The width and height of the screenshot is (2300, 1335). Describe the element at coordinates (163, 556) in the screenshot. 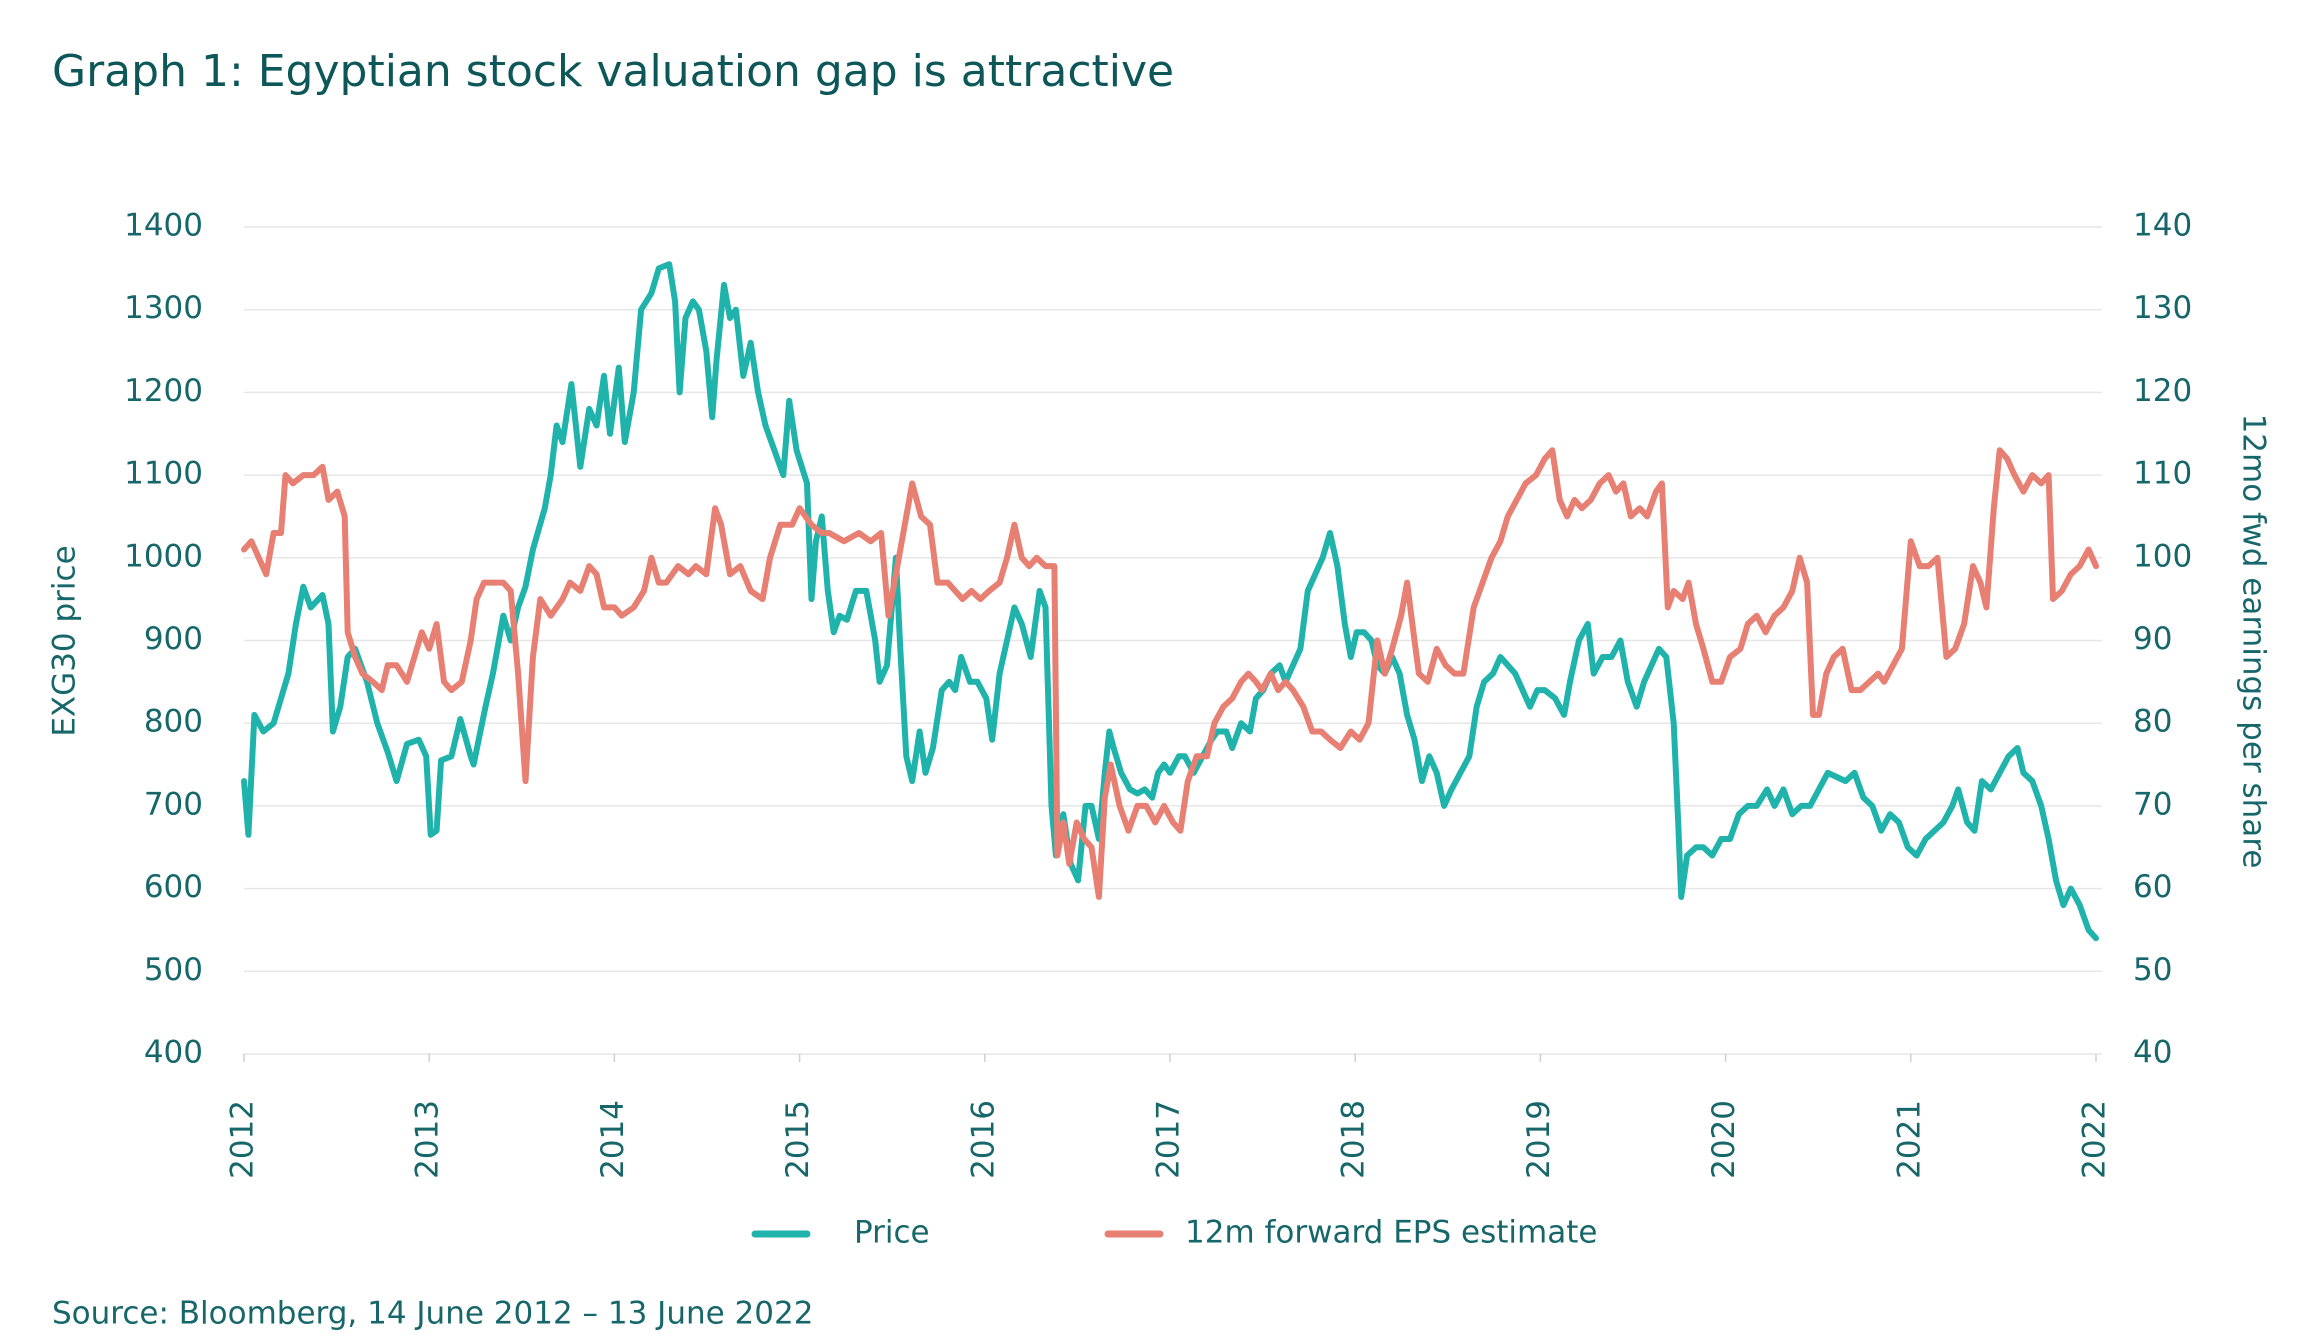

I see `y-tick-label: 1000` at that location.